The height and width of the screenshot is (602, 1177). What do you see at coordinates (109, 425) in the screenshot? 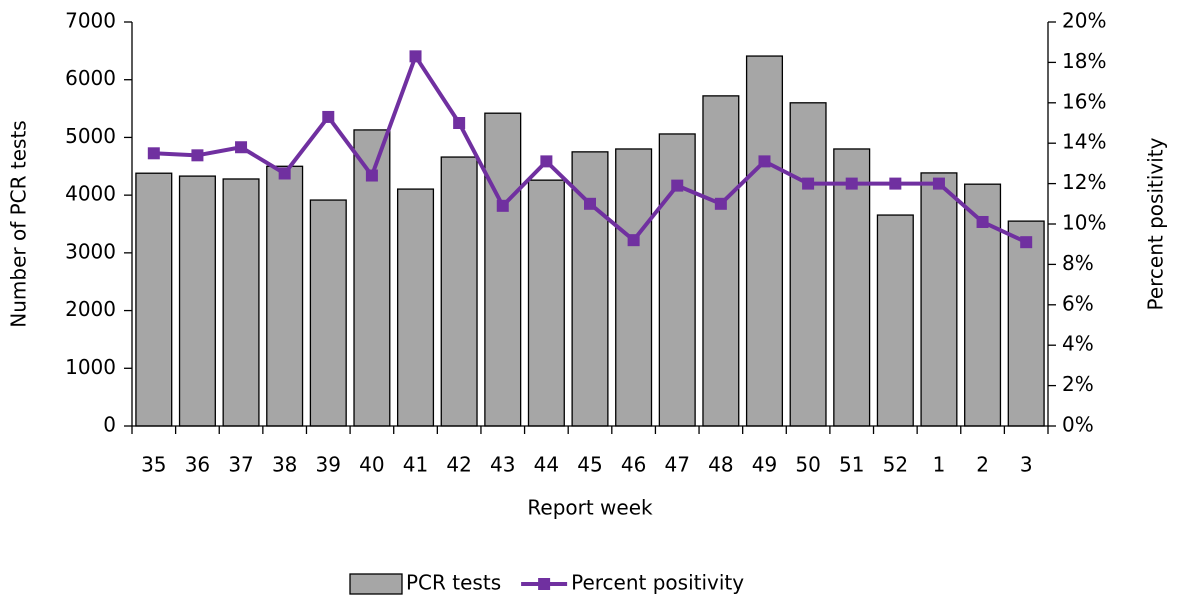
I see `y-tick-label: 0` at bounding box center [109, 425].